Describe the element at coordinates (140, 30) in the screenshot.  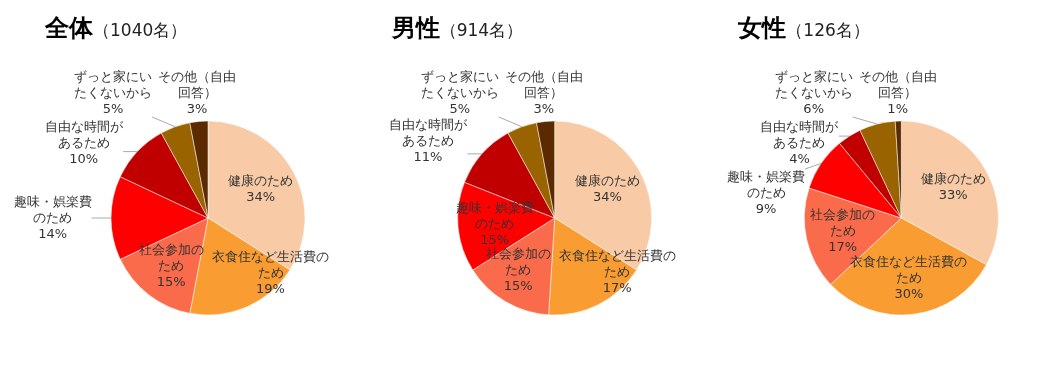
I see `chart-subtitle: （1040名）` at that location.